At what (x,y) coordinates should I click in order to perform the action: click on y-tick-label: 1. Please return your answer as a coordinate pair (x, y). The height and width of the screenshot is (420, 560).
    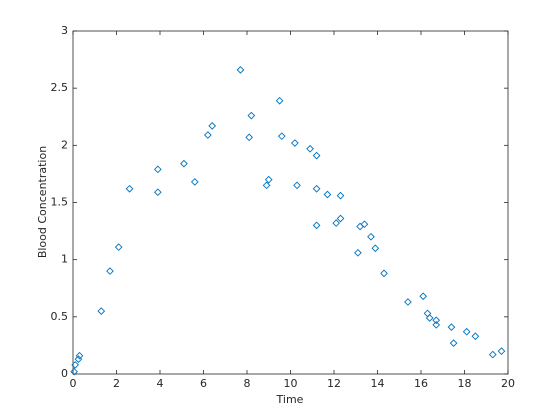
    Looking at the image, I should click on (64, 259).